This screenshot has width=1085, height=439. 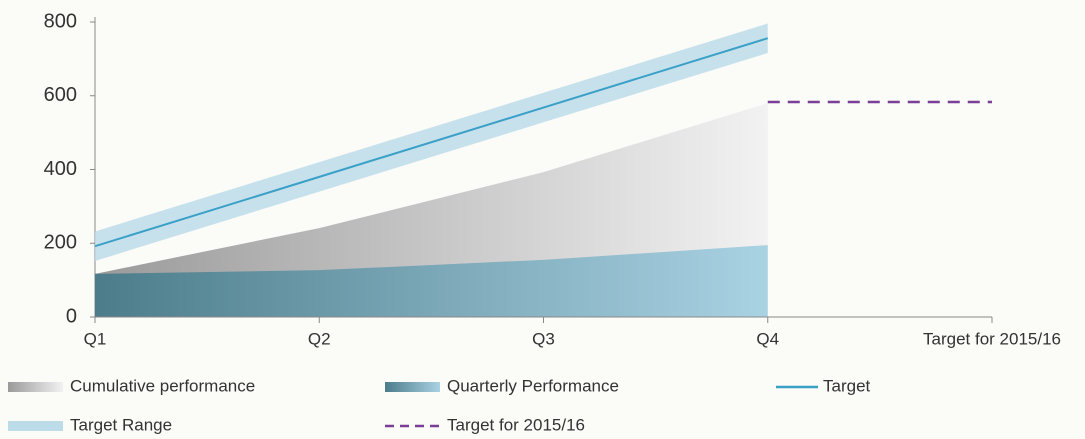 I want to click on y-tick-label: 0, so click(x=71, y=316).